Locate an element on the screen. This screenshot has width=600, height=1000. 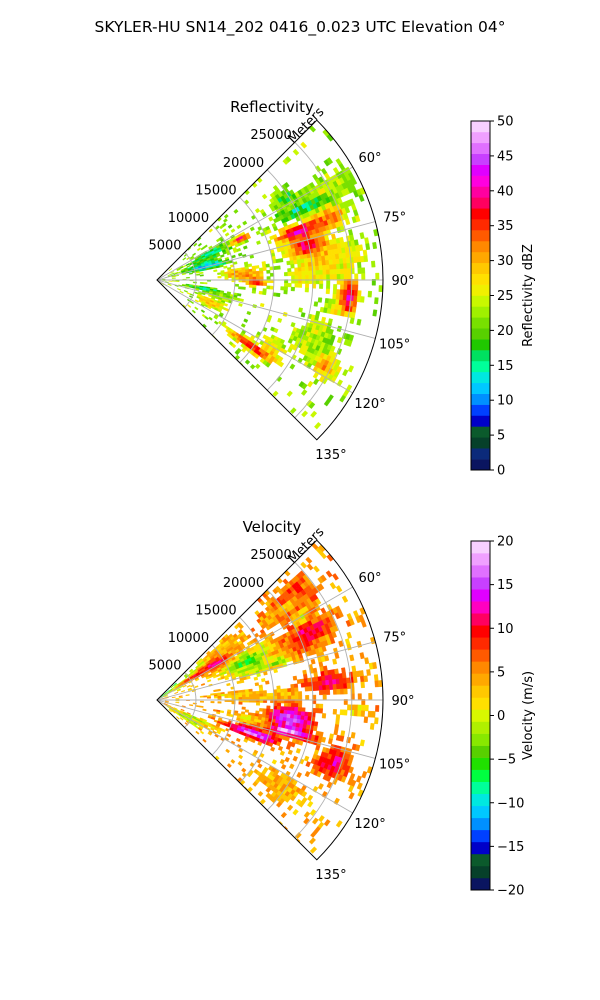
colorbar: 0 5 10 15 20 25 30 35 40 45 50 Reflectivity dBZ is located at coordinates (503, 297).